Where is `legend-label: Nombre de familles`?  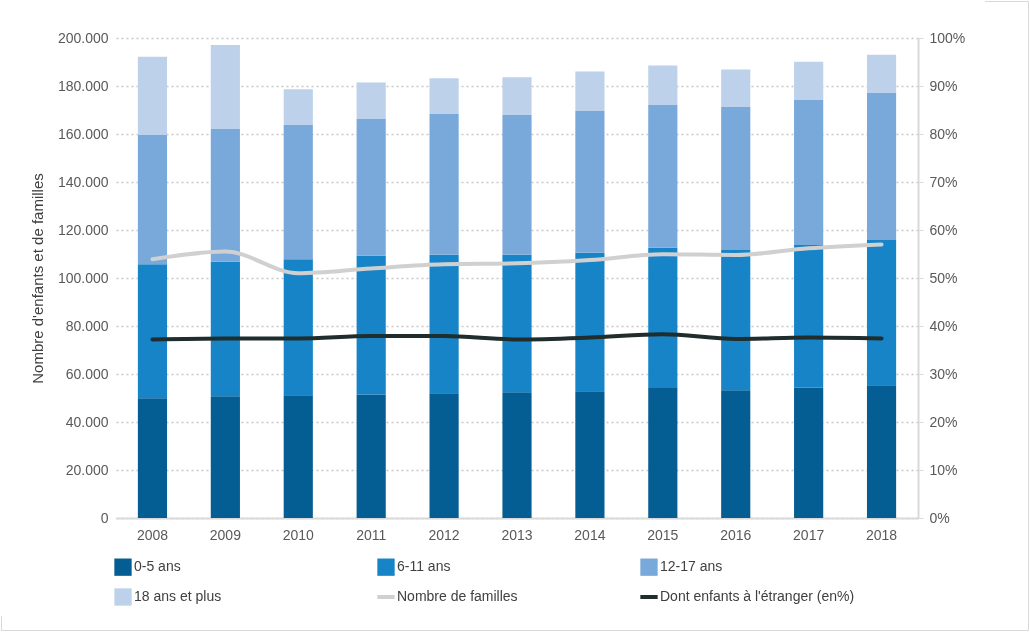
legend-label: Nombre de familles is located at coordinates (457, 596).